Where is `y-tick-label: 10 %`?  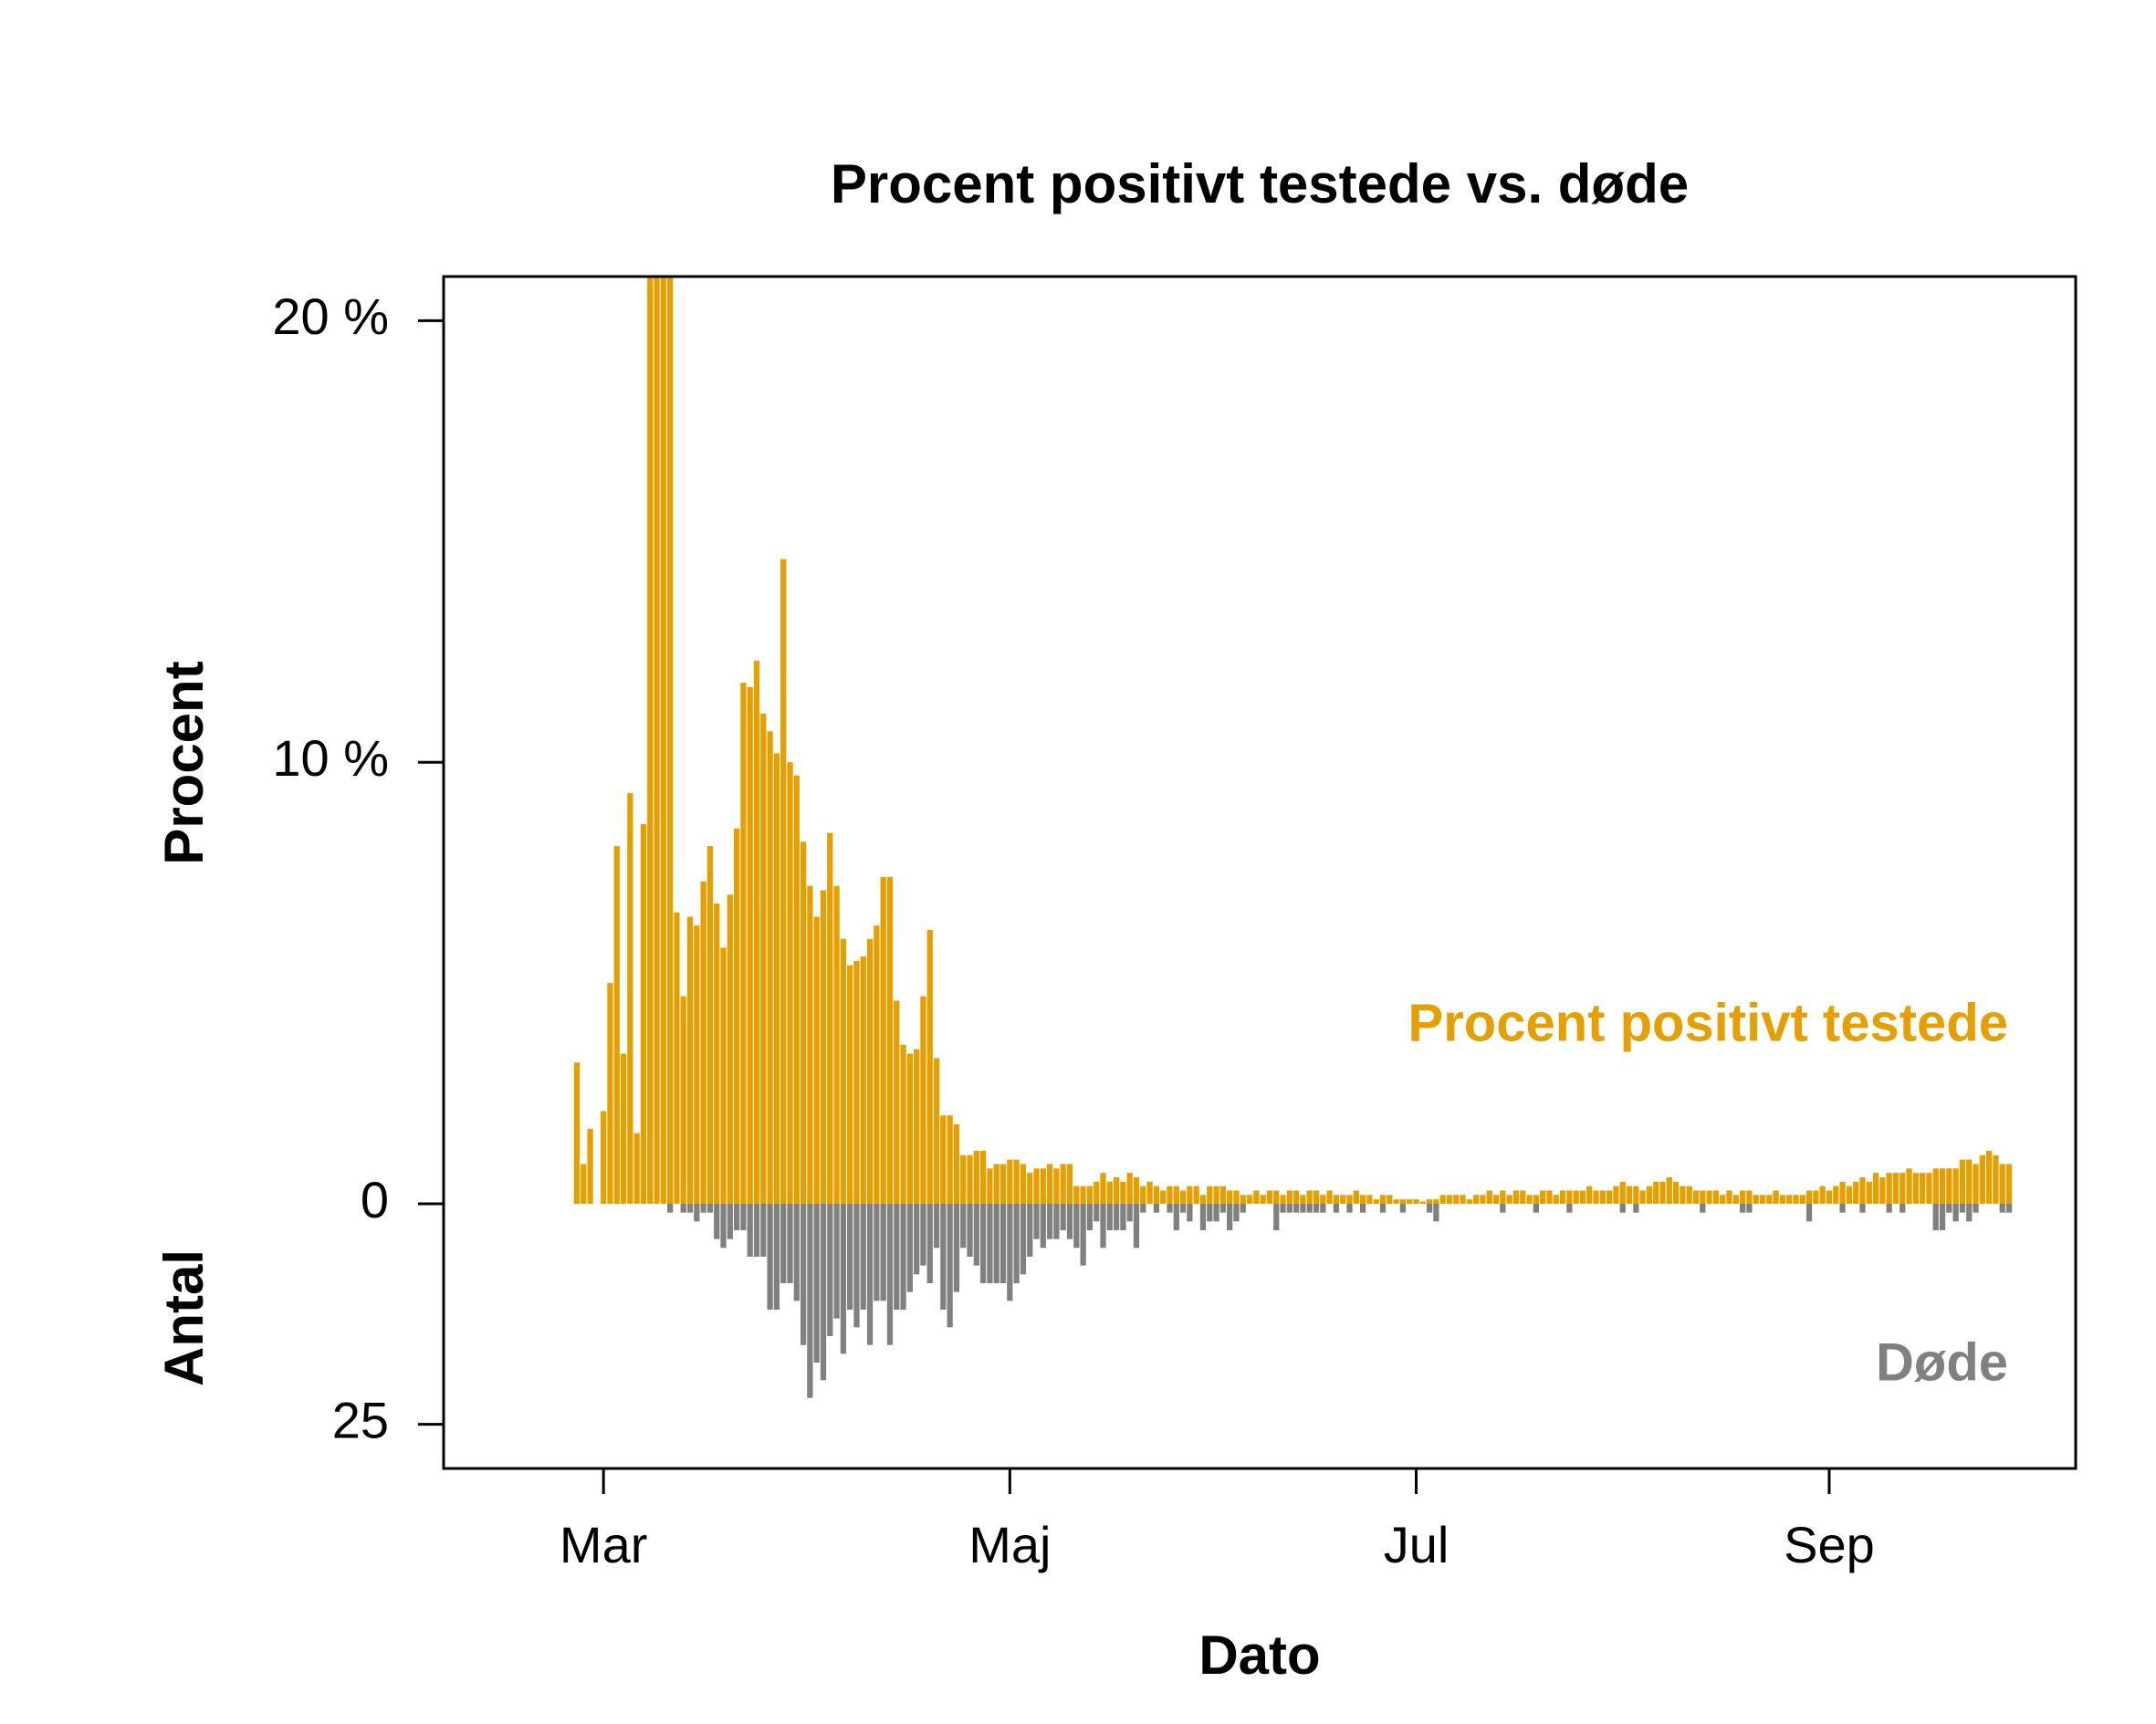
y-tick-label: 10 % is located at coordinates (330, 758).